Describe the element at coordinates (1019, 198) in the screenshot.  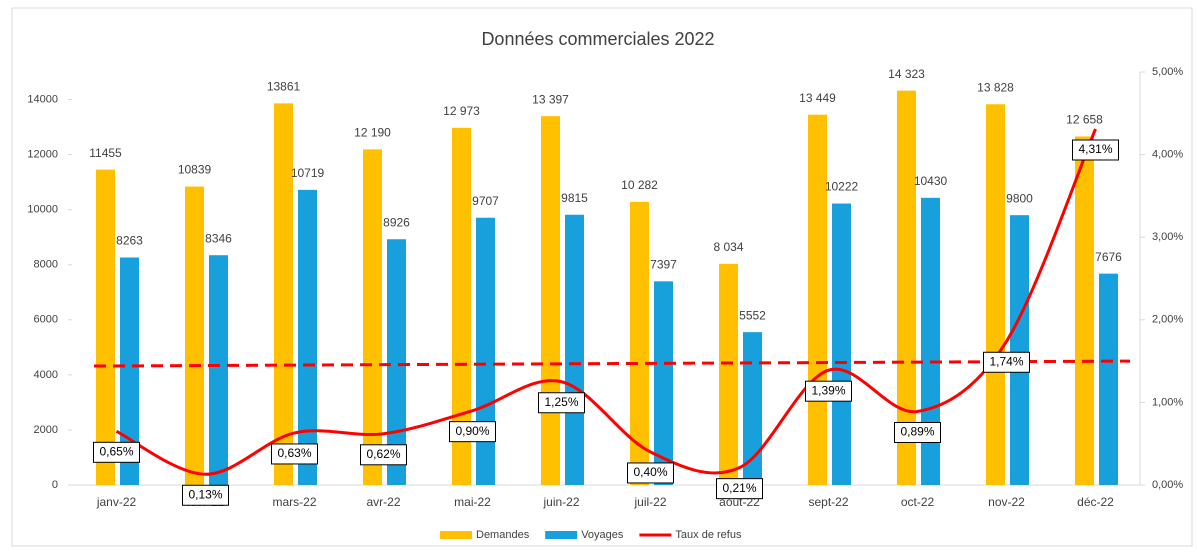
I see `bar-label: 9800` at that location.